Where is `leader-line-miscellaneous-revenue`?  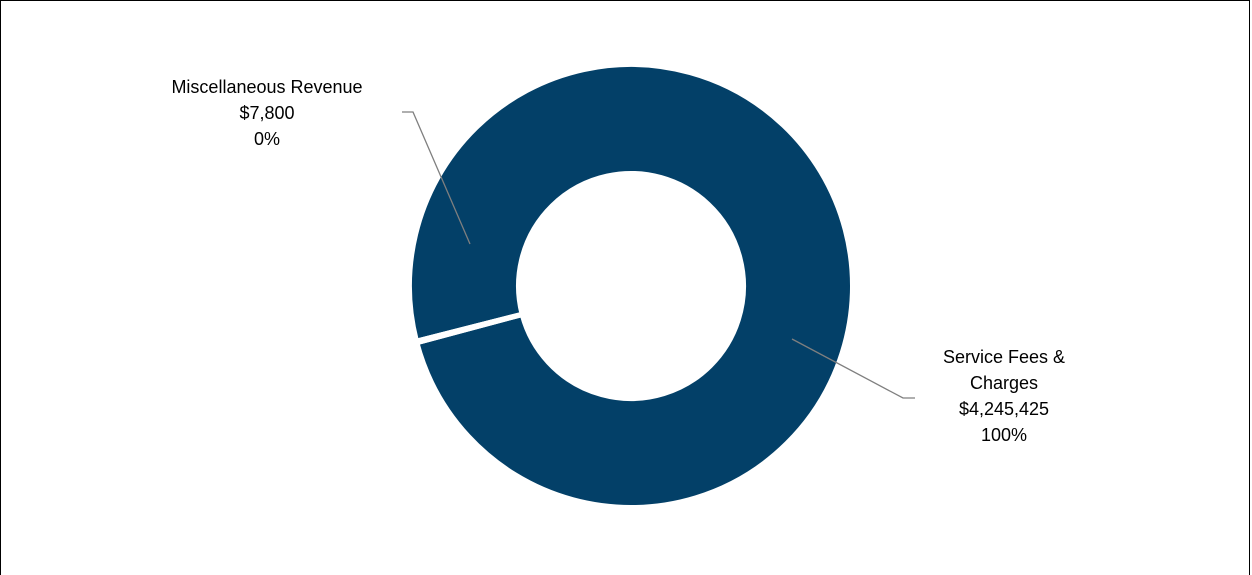 leader-line-miscellaneous-revenue is located at coordinates (436, 178).